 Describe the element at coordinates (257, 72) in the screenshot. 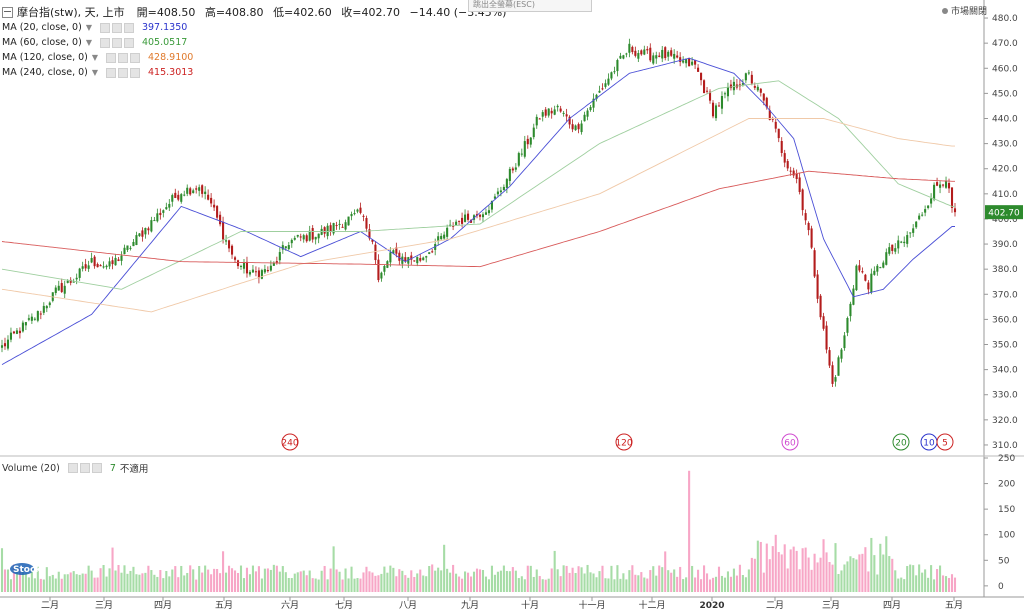

I see `indicator-row-ma240: MA (240, close, 0) ▼ 415.3013` at that location.